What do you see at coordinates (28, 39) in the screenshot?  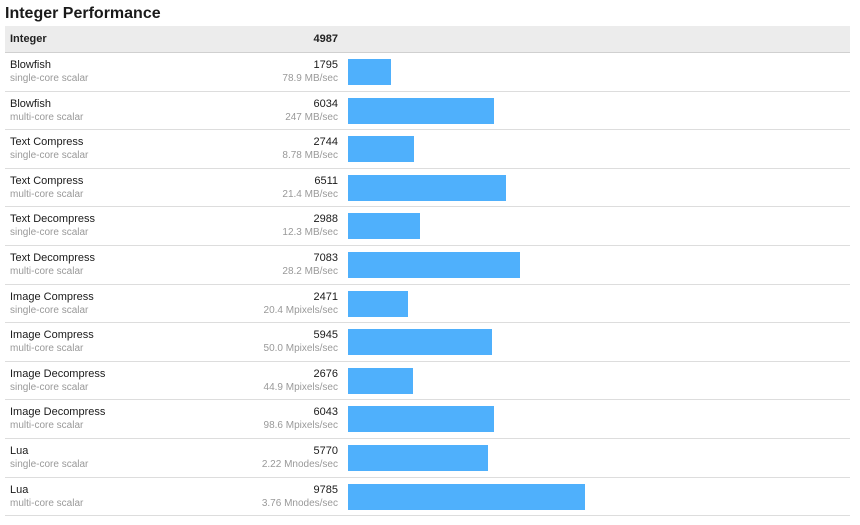 I see `header-name: Integer` at bounding box center [28, 39].